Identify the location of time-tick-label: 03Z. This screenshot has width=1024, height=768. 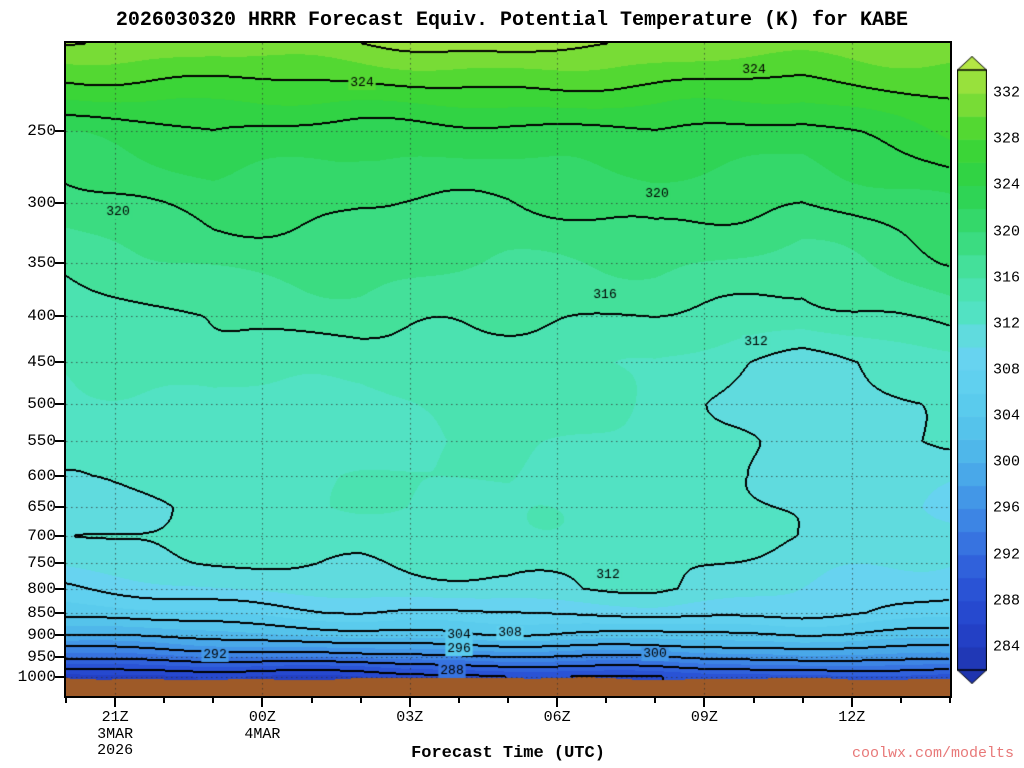
(410, 717).